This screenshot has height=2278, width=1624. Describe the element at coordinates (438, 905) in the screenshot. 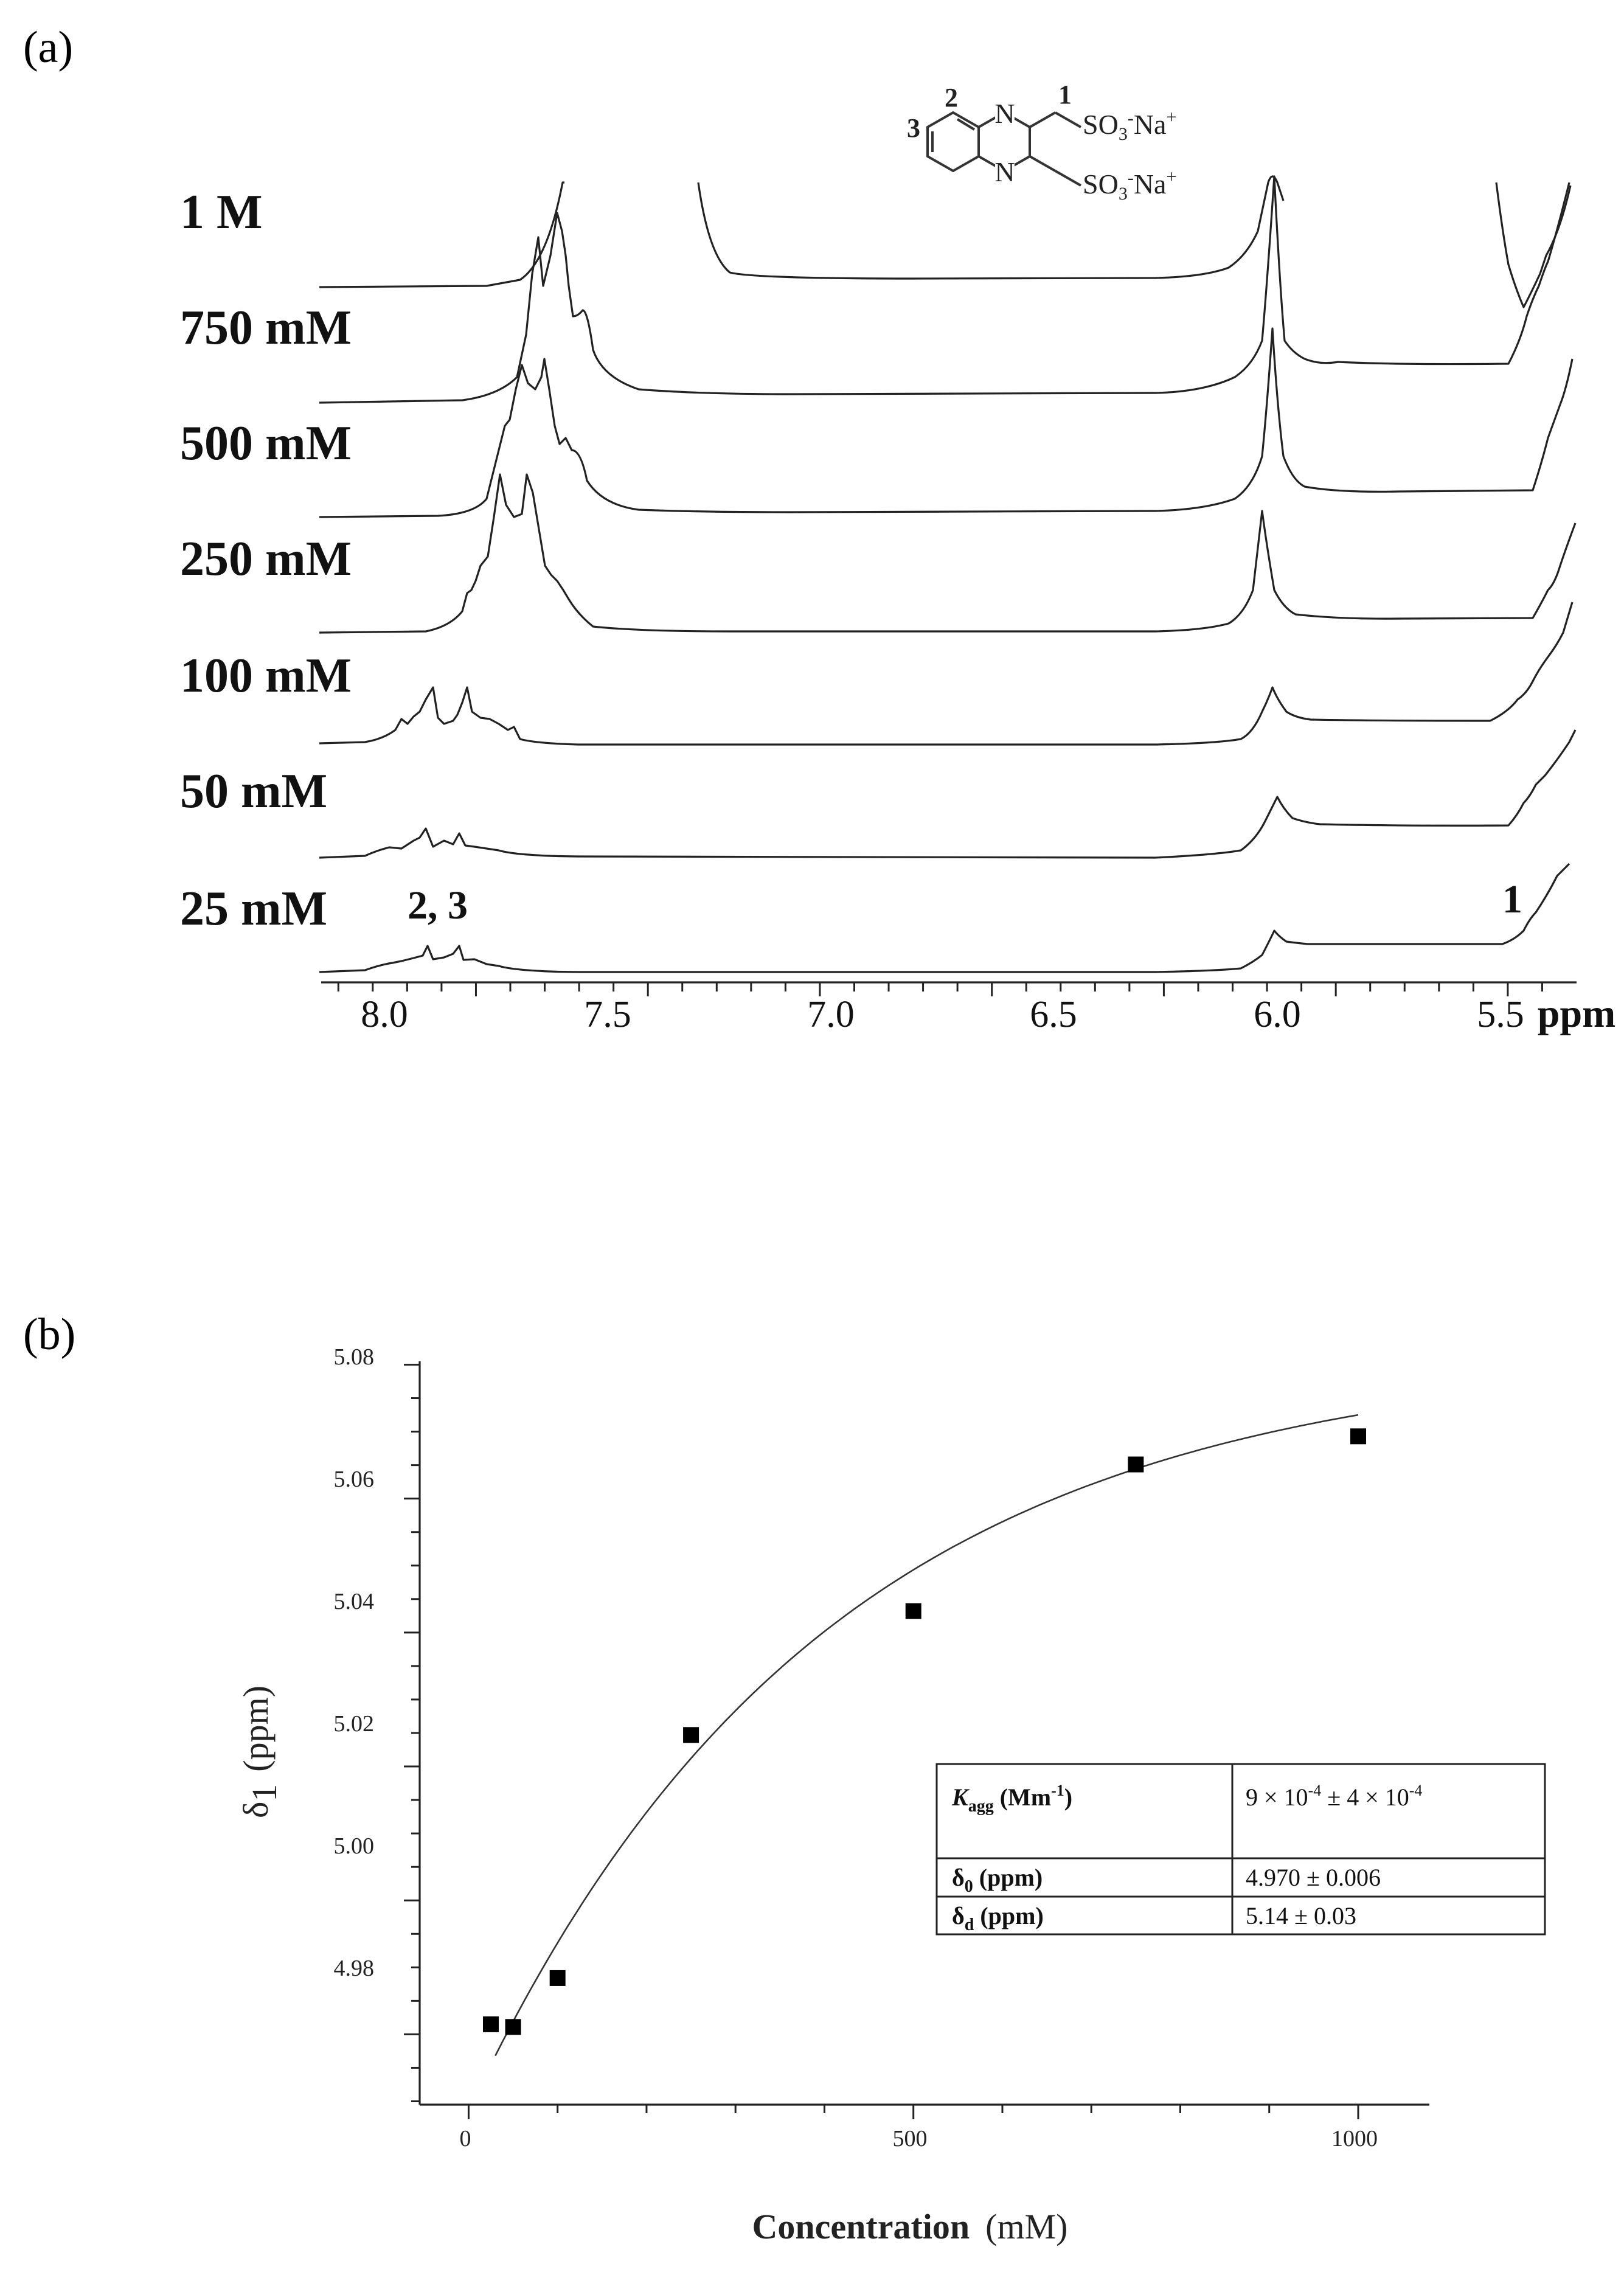

I see `peak-annotation-2-3: 2, 3` at that location.